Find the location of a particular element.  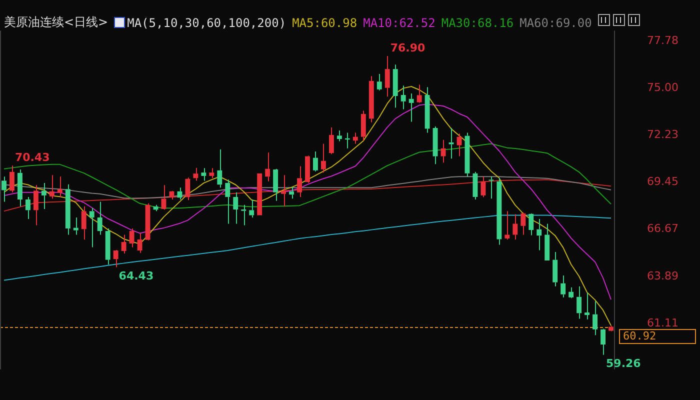

ref-line-label: 60.92 is located at coordinates (639, 335).